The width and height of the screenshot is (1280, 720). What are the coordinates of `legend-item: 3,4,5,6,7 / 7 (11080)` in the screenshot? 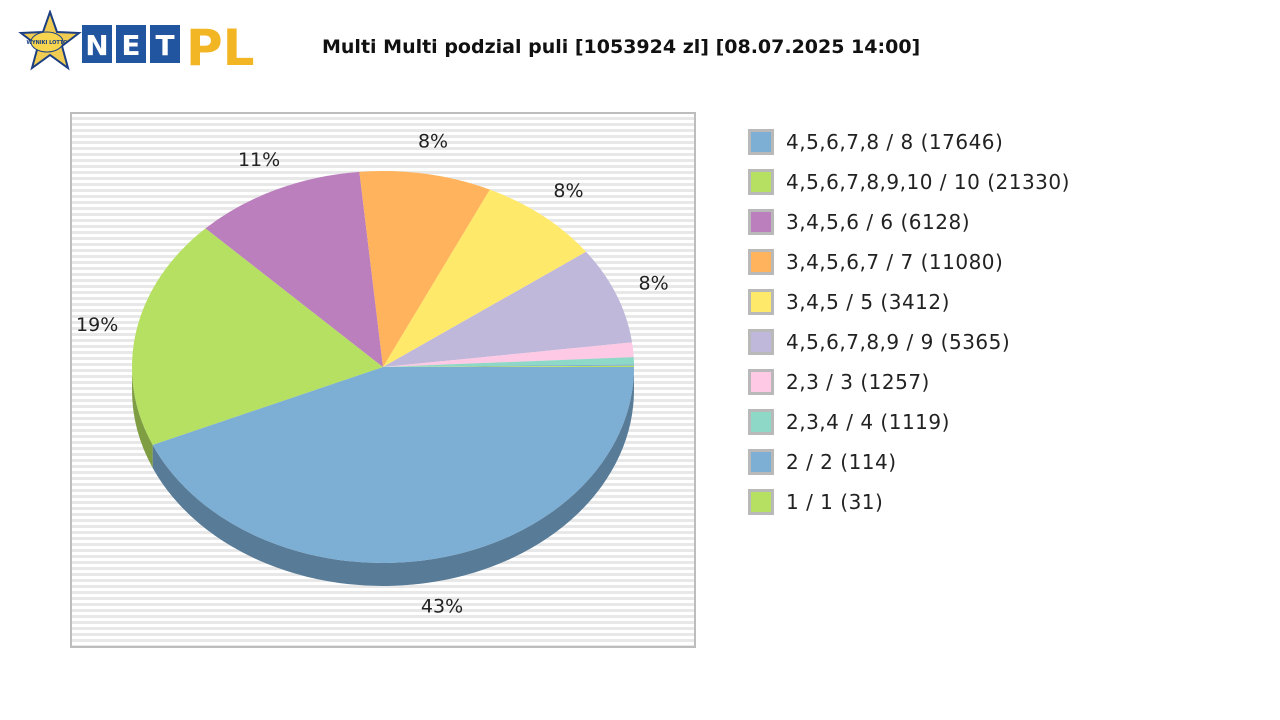 It's located at (909, 262).